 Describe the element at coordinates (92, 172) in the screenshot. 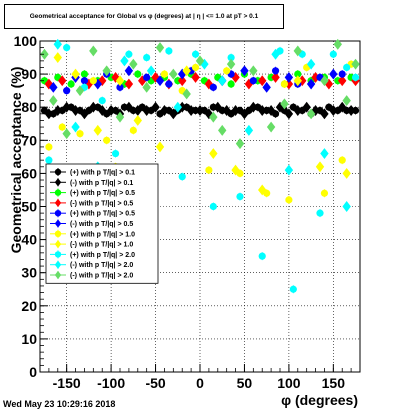

I see `legend-entry: (+) with p T/|q| > 0.1` at that location.